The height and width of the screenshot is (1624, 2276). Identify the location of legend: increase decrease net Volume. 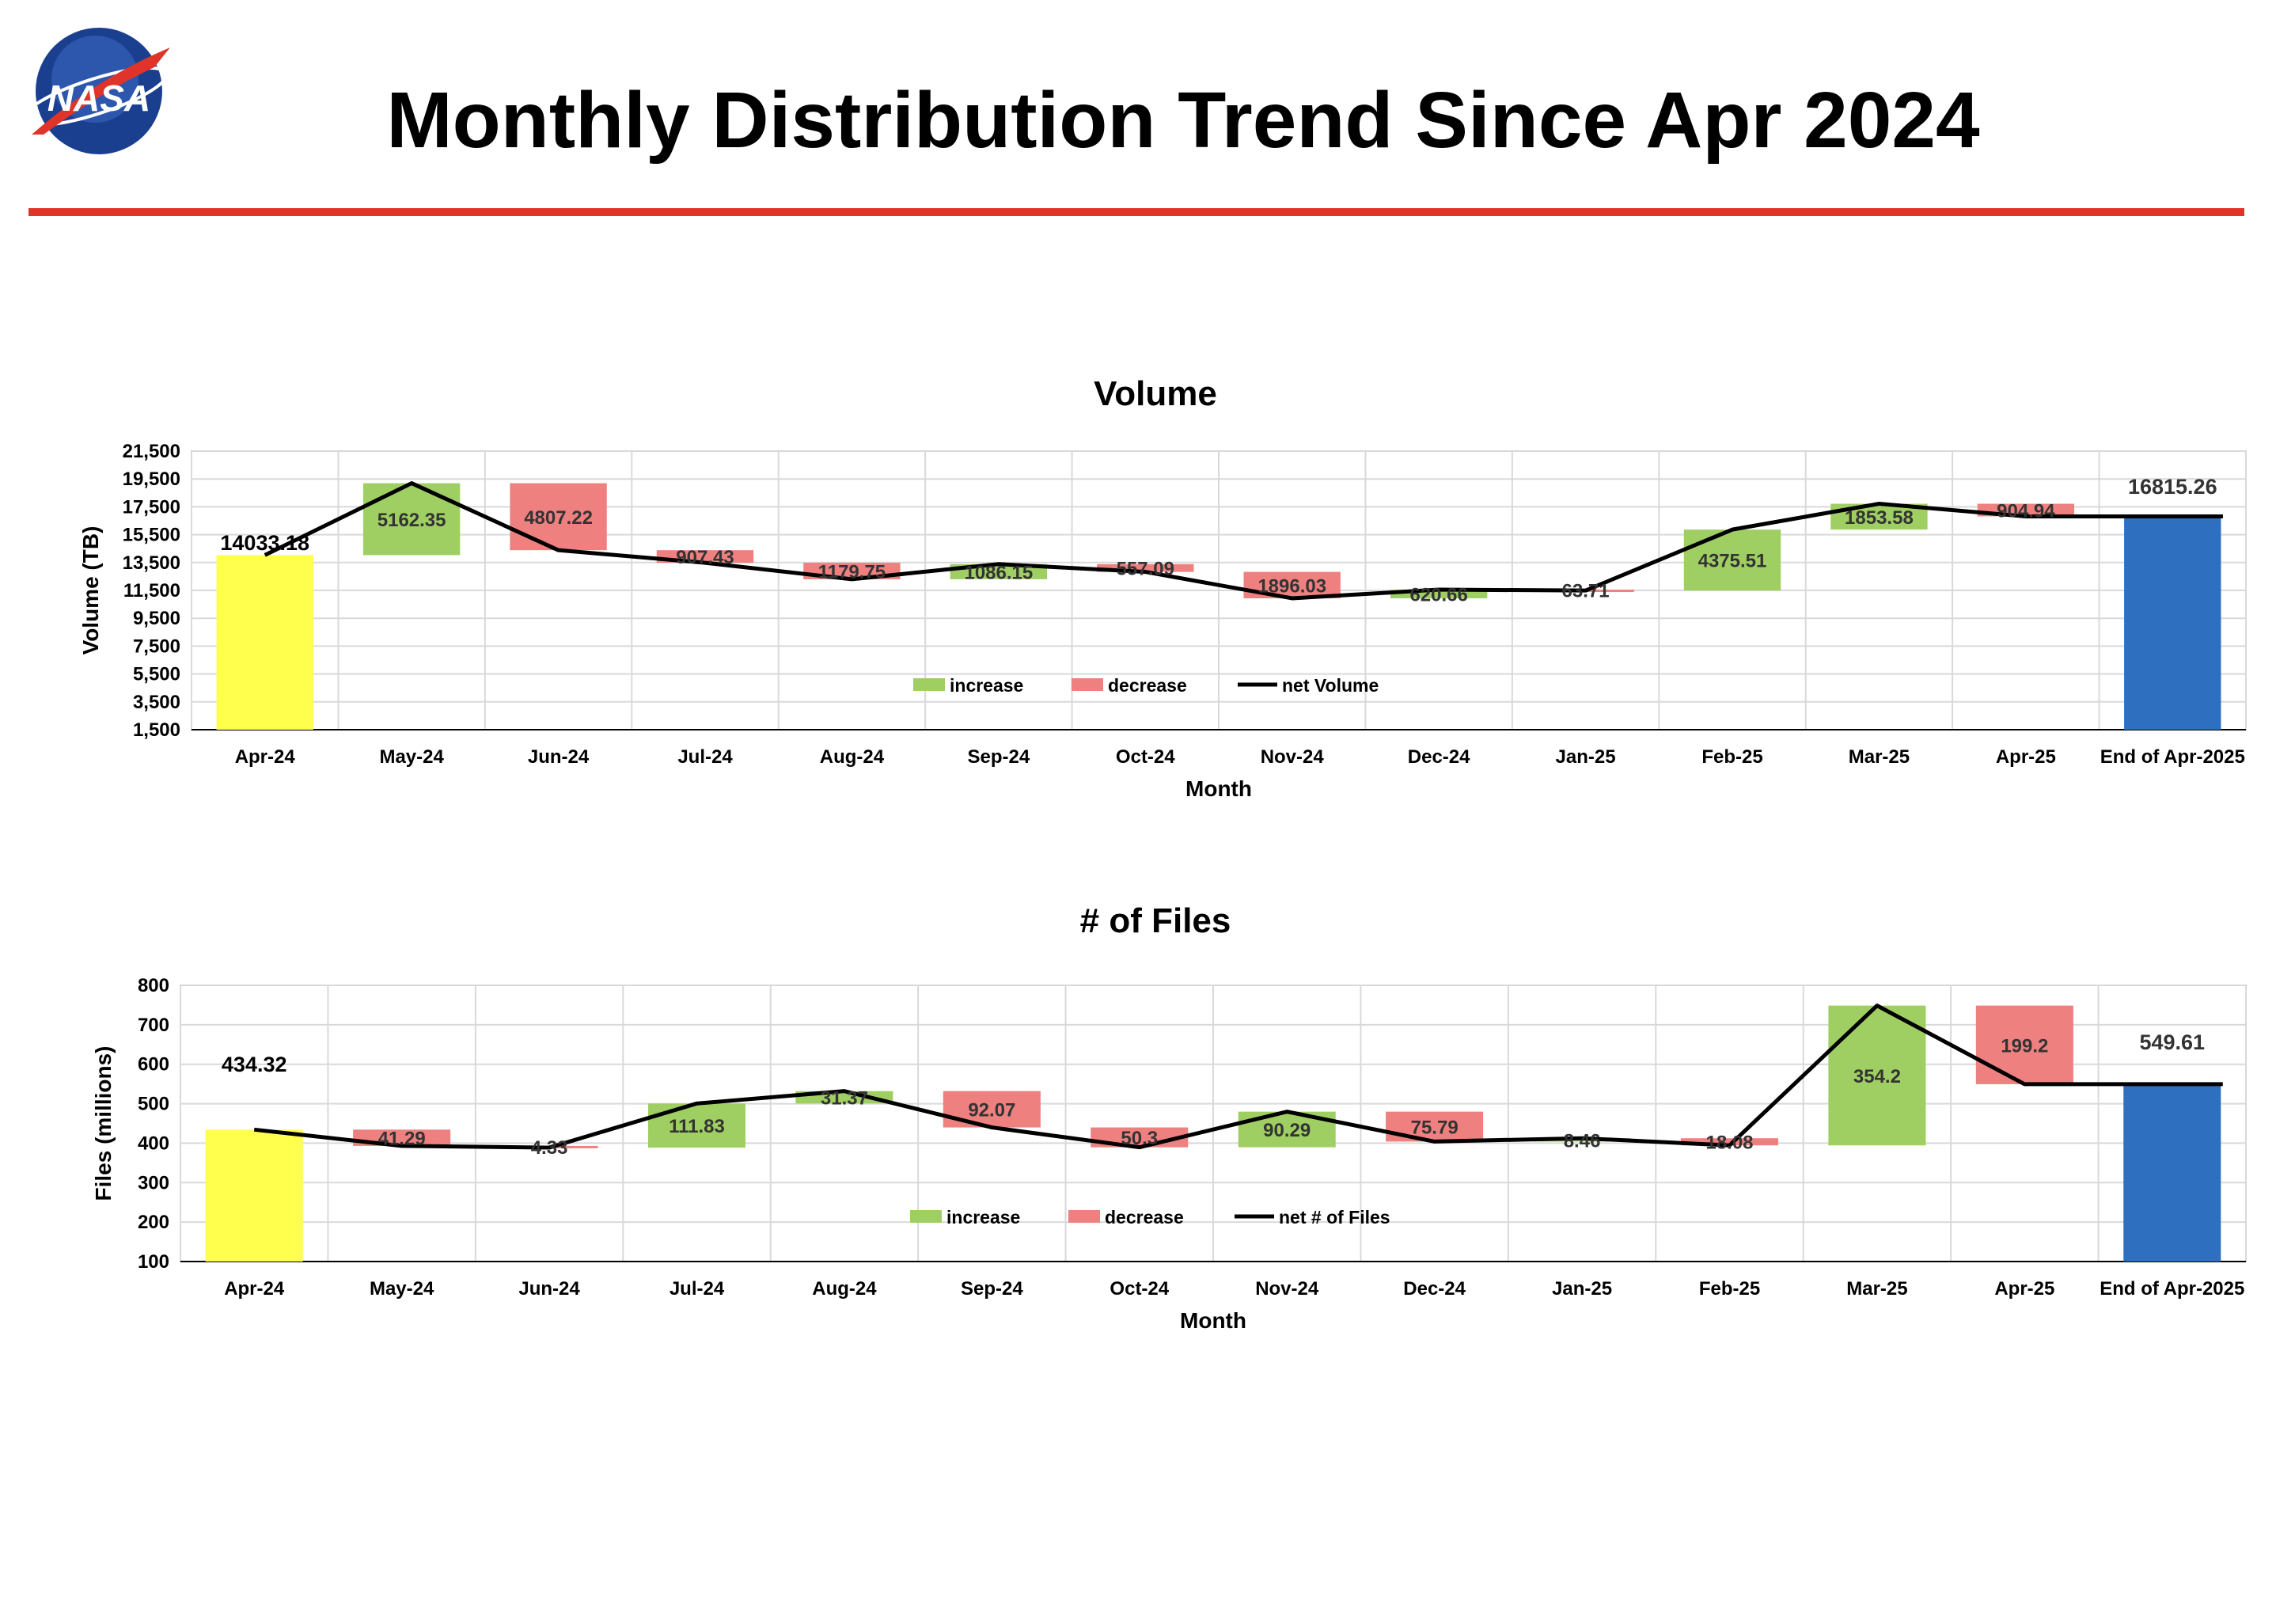
(1146, 685).